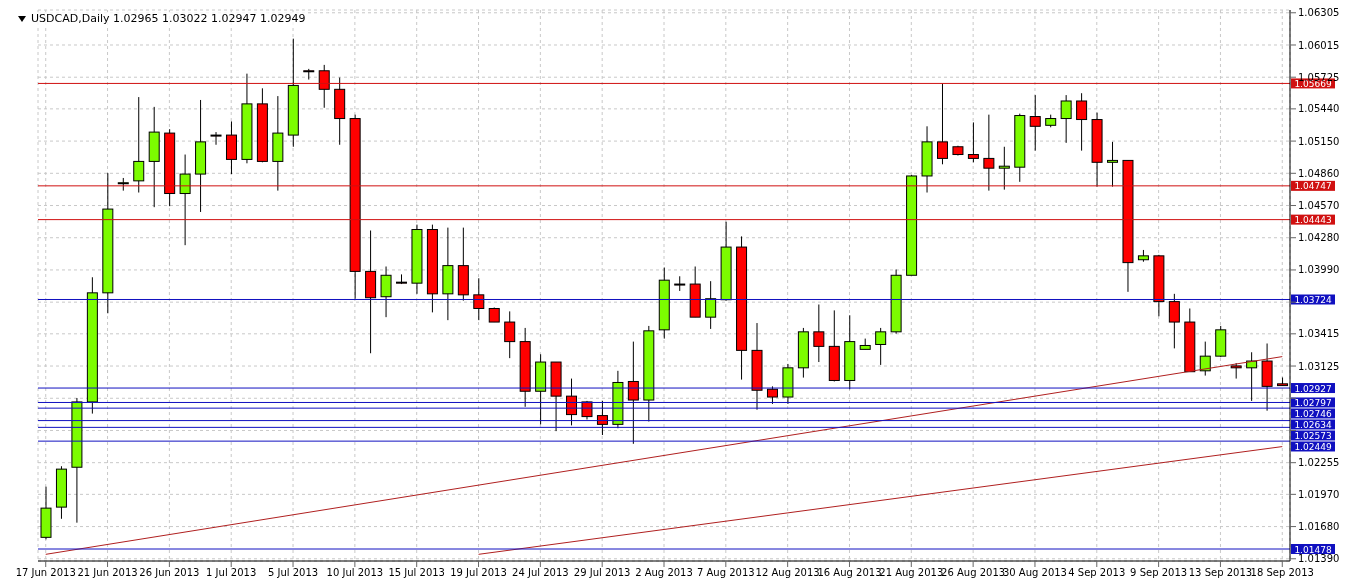 The height and width of the screenshot is (587, 1362). I want to click on x-tick-label: 12 Aug 2013, so click(787, 573).